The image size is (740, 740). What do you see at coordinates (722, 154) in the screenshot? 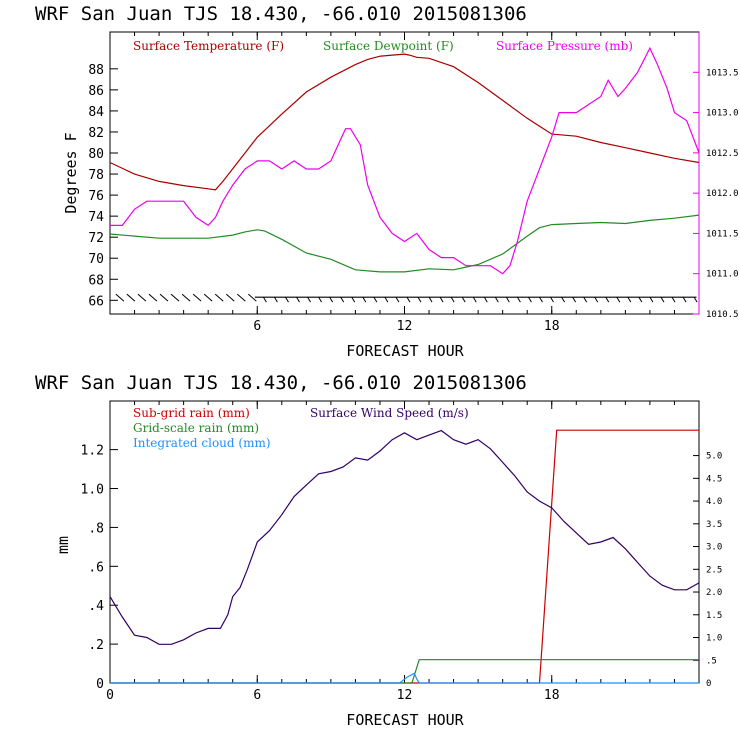
I see `y2-tick-label: 1012.5` at bounding box center [722, 154].